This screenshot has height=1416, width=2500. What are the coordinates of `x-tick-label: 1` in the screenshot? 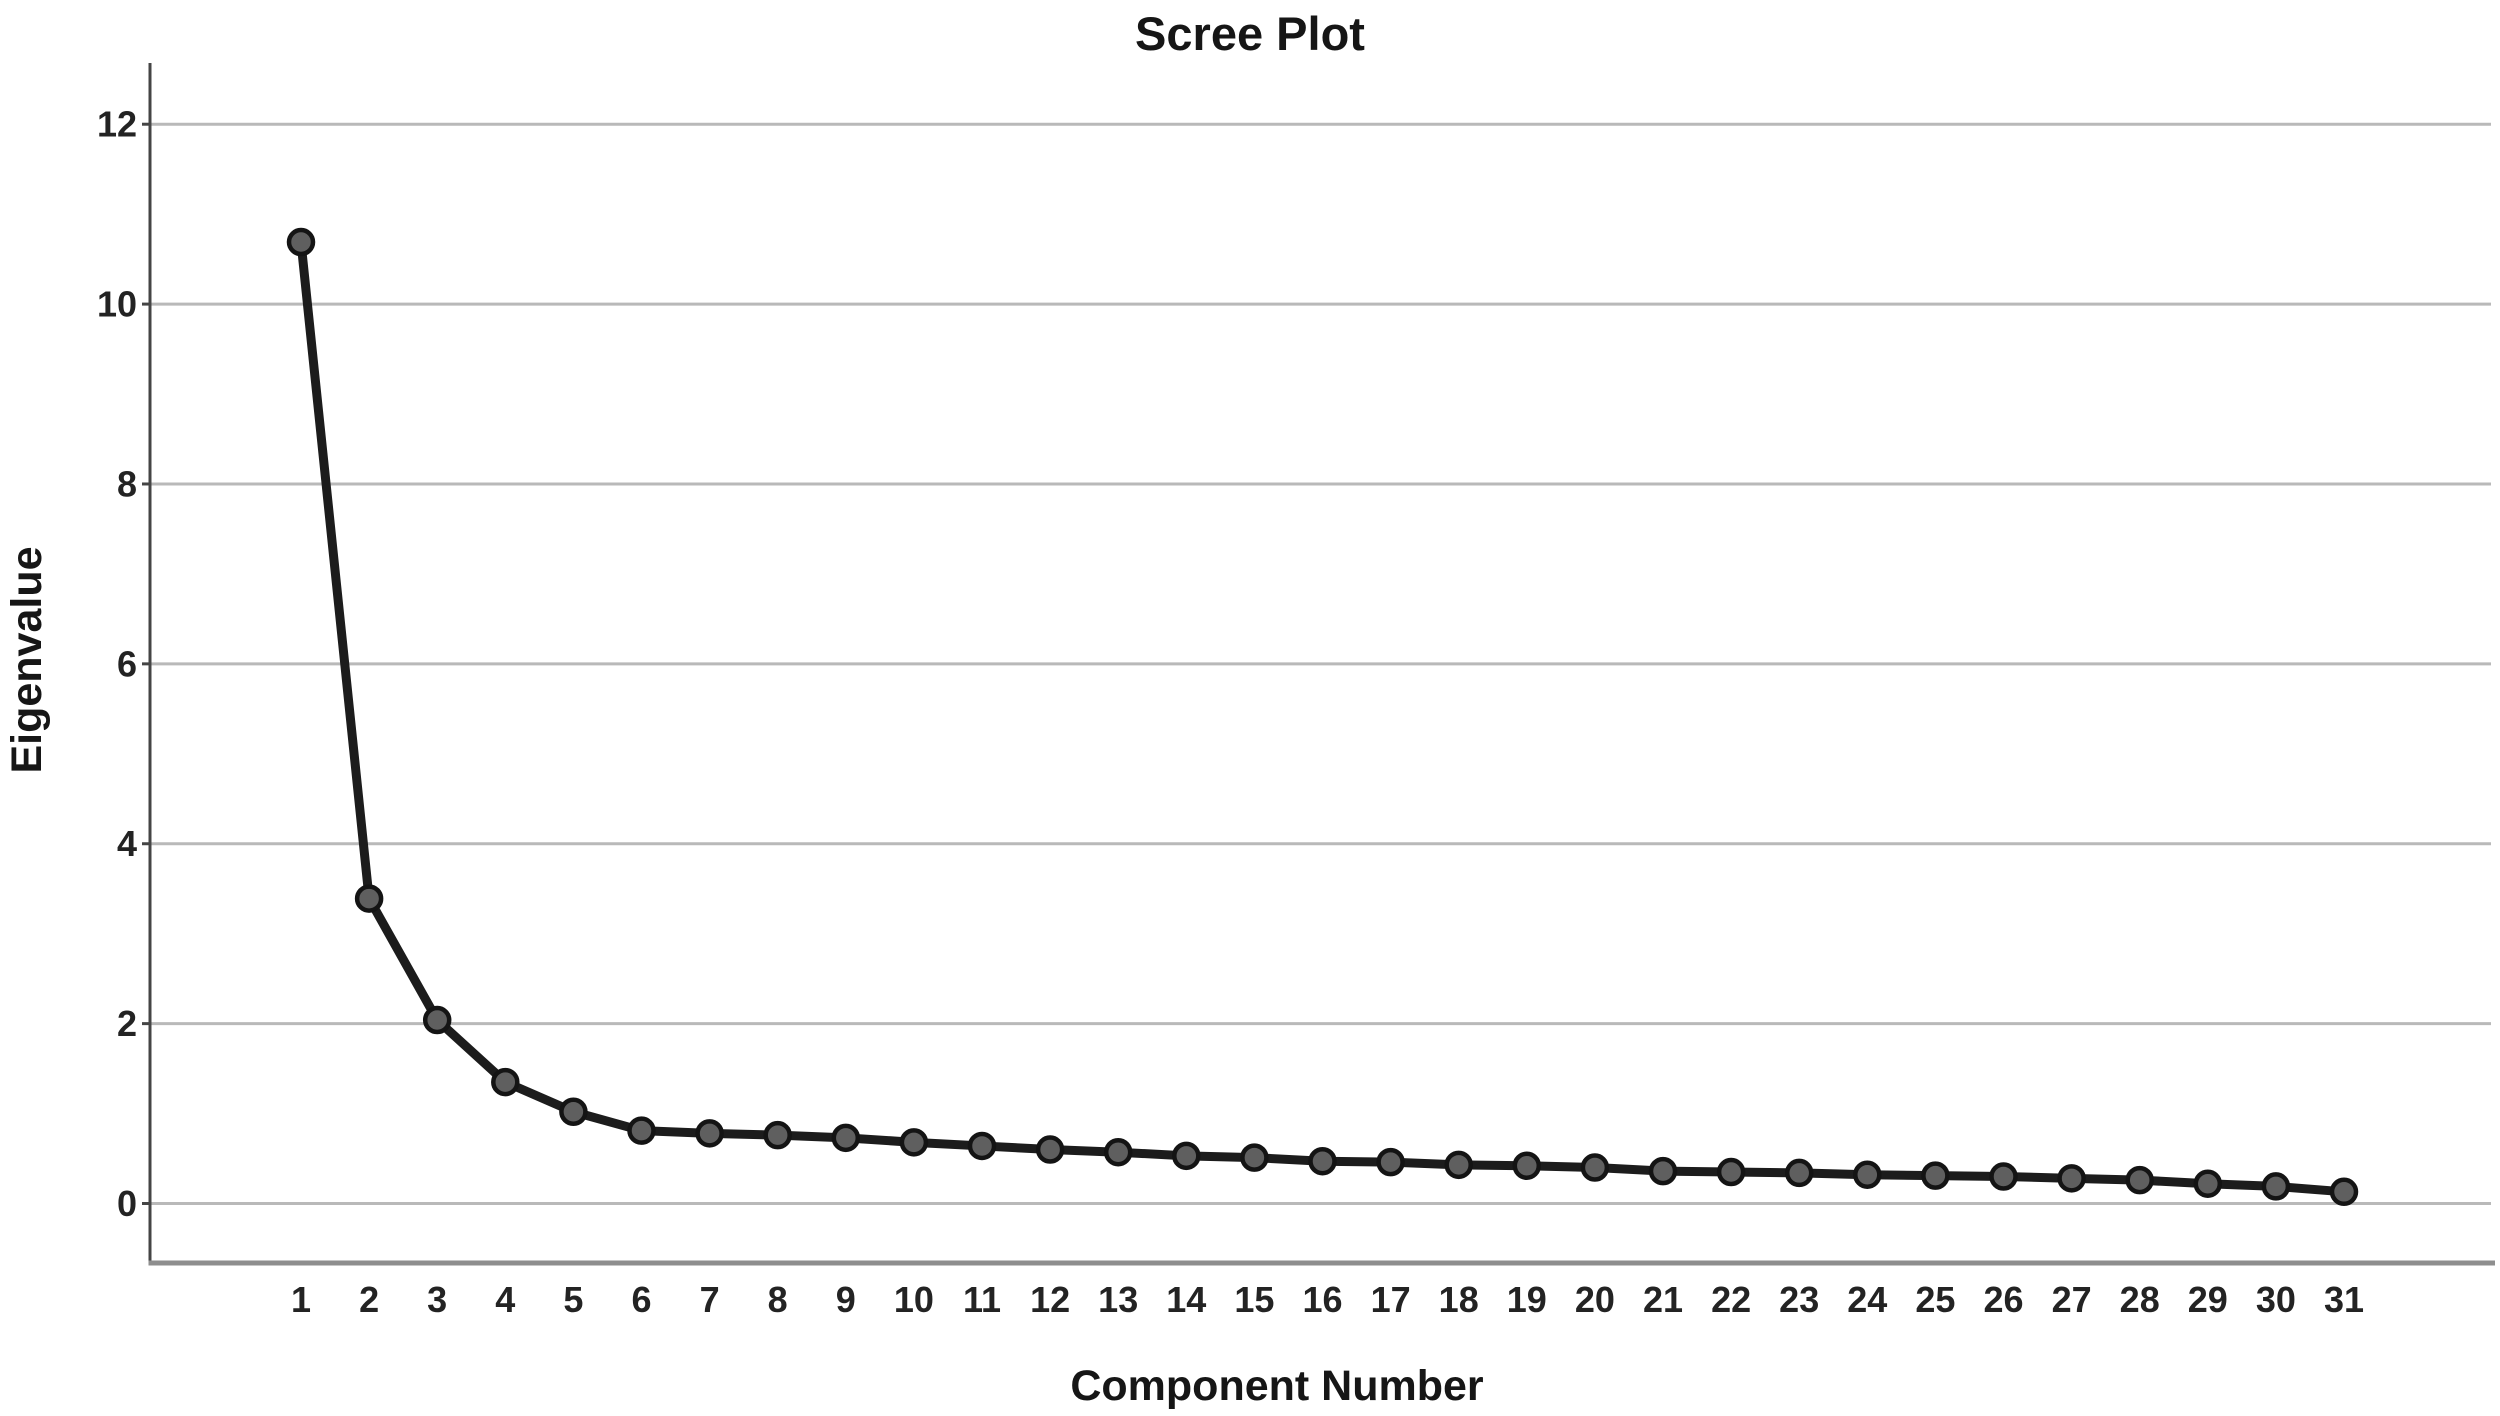 It's located at (301, 1299).